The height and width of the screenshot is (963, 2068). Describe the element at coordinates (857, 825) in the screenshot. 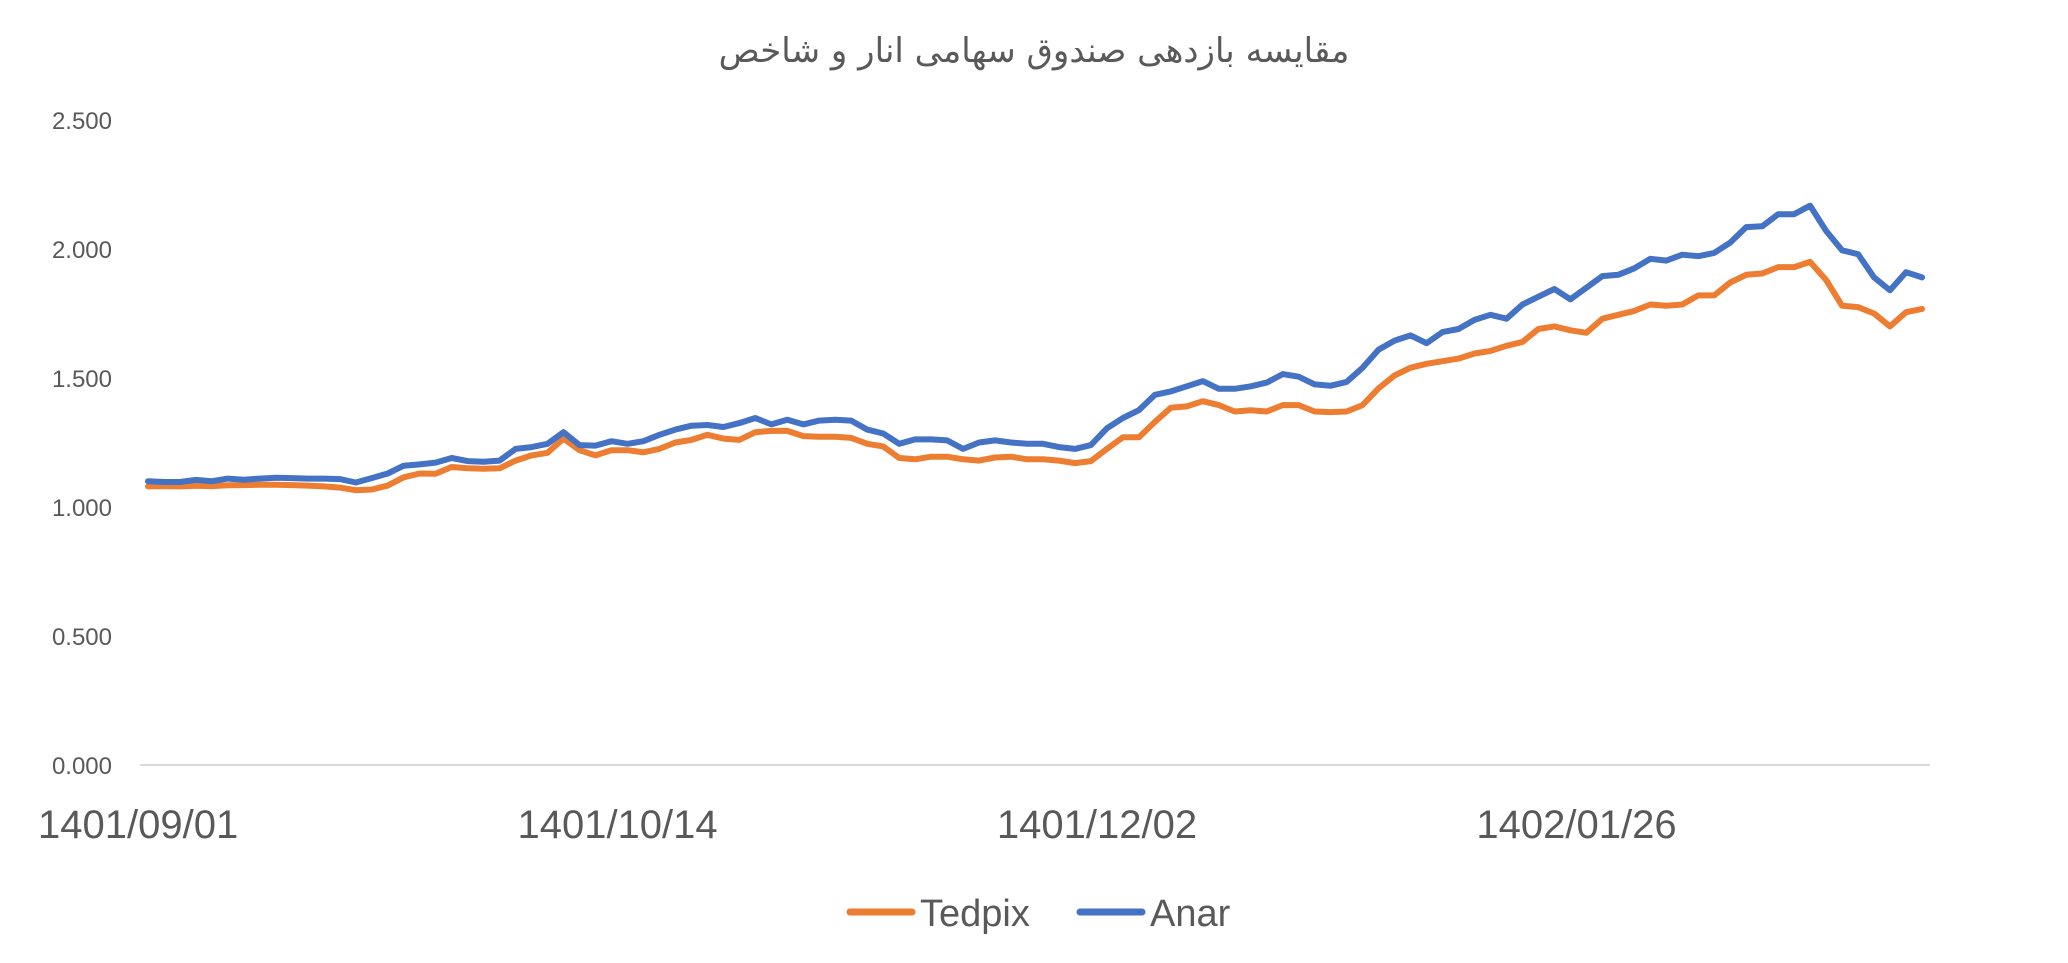

I see `x-axis-tick-labels: 1401/09/01 1401/10/14 1401/12/02 1402/01/26` at that location.